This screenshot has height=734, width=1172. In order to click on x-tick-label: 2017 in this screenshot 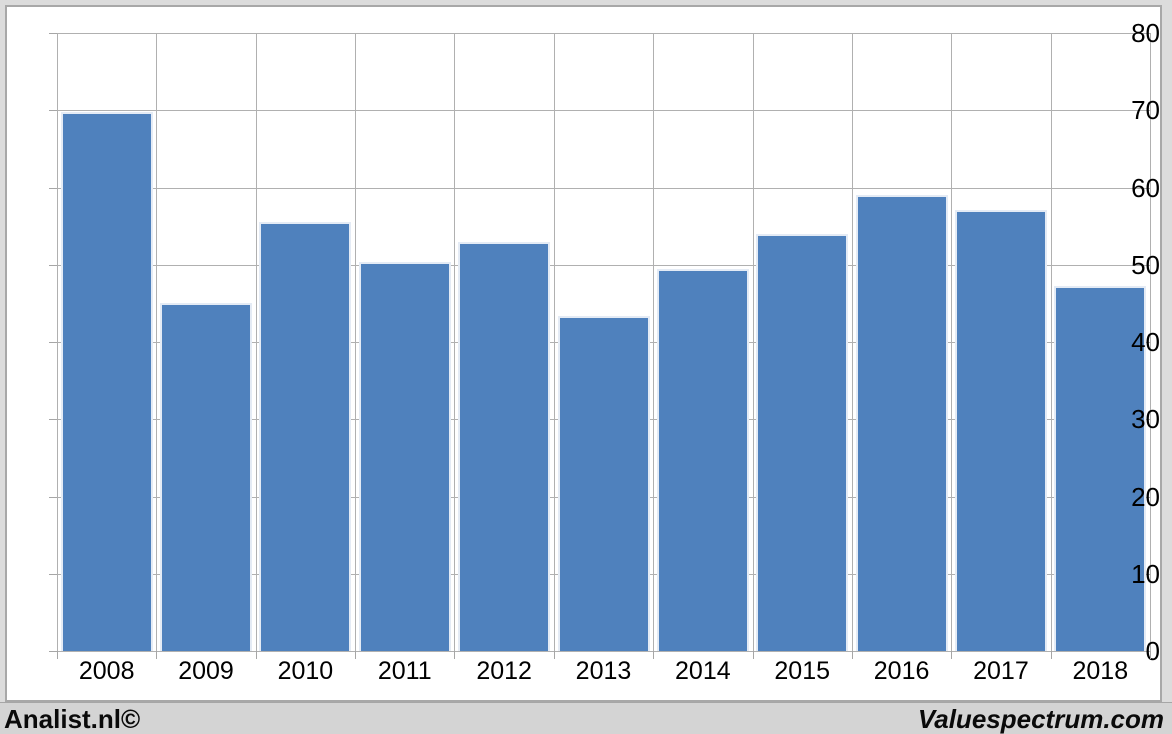, I will do `click(1001, 671)`.